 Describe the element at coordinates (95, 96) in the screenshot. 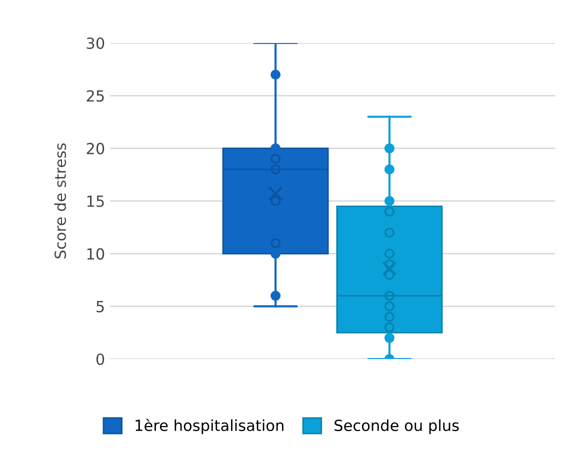

I see `y-tick-label: 25` at that location.